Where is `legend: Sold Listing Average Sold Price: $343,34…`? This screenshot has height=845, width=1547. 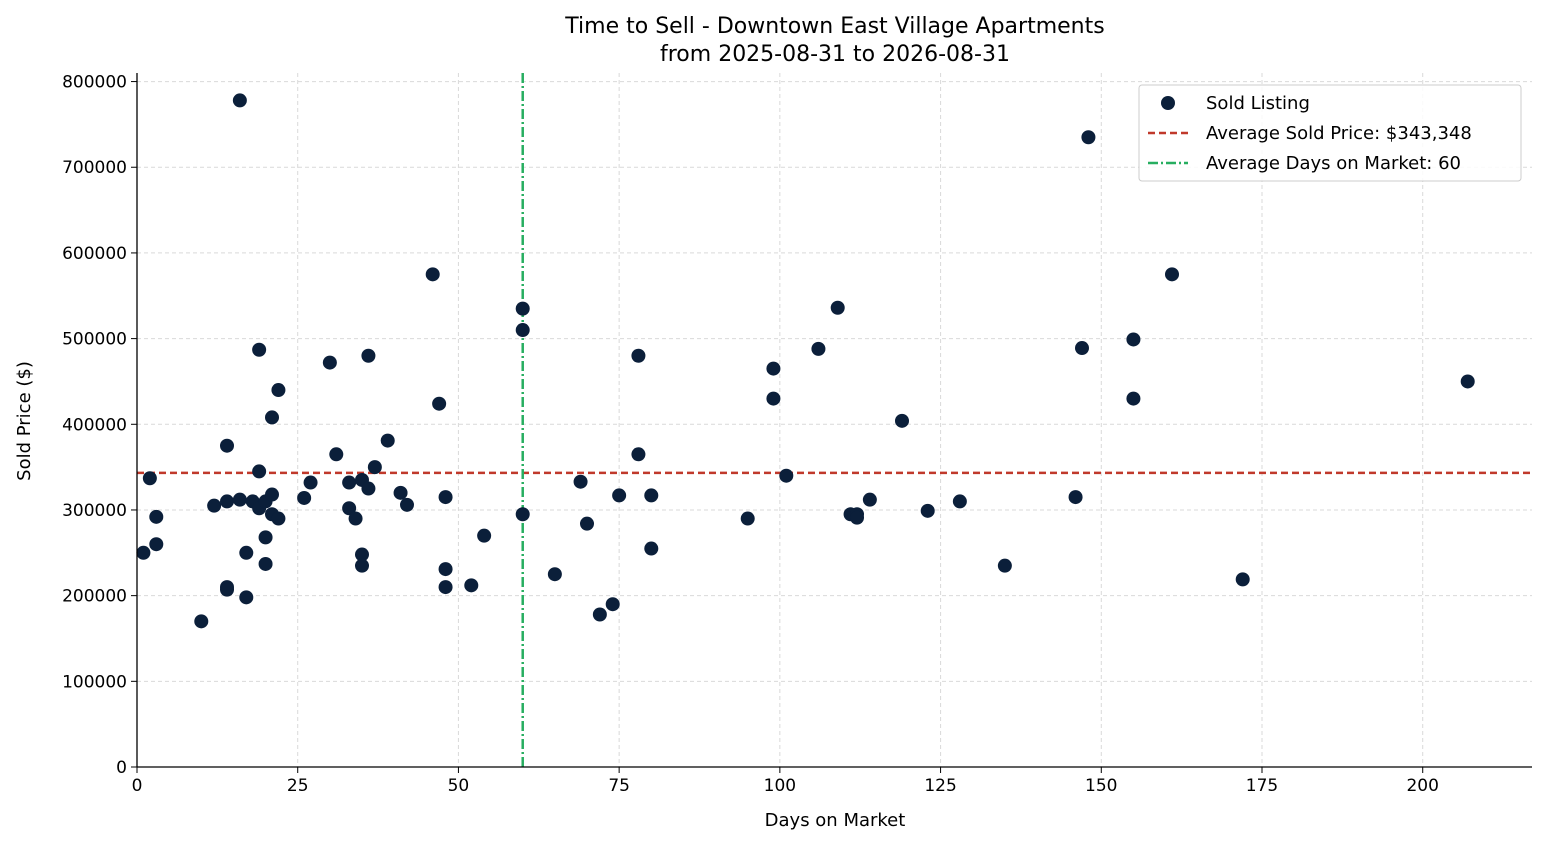 legend: Sold Listing Average Sold Price: $343,34… is located at coordinates (1330, 133).